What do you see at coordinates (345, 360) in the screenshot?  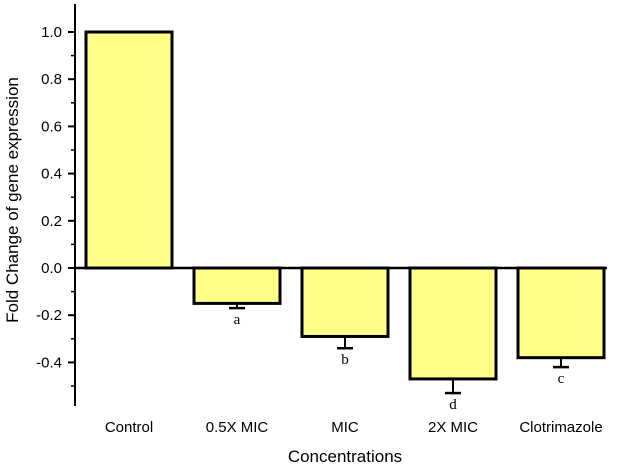 I see `significance-label: b` at bounding box center [345, 360].